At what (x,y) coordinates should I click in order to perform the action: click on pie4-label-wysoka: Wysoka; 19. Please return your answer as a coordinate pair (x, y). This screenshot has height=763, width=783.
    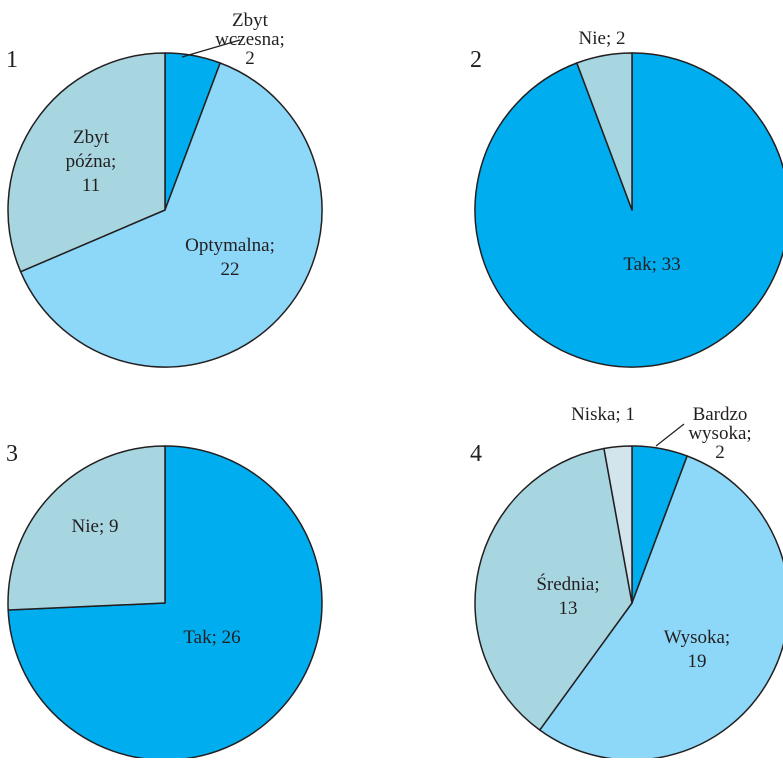
    Looking at the image, I should click on (697, 649).